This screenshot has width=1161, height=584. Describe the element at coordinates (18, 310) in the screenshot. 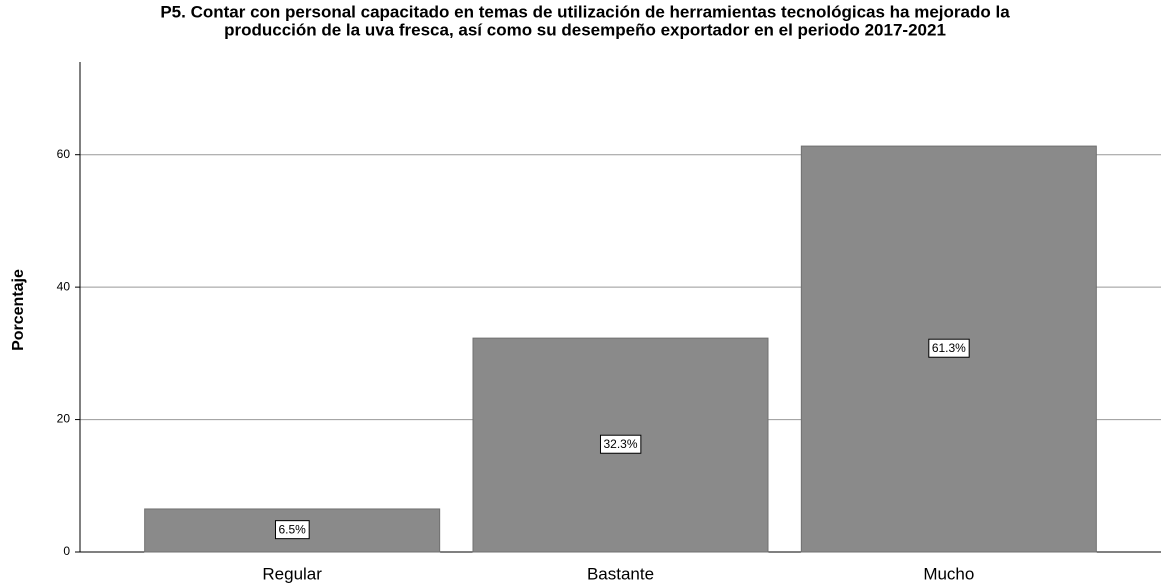

I see `y-axis-label: Porcentaje` at that location.